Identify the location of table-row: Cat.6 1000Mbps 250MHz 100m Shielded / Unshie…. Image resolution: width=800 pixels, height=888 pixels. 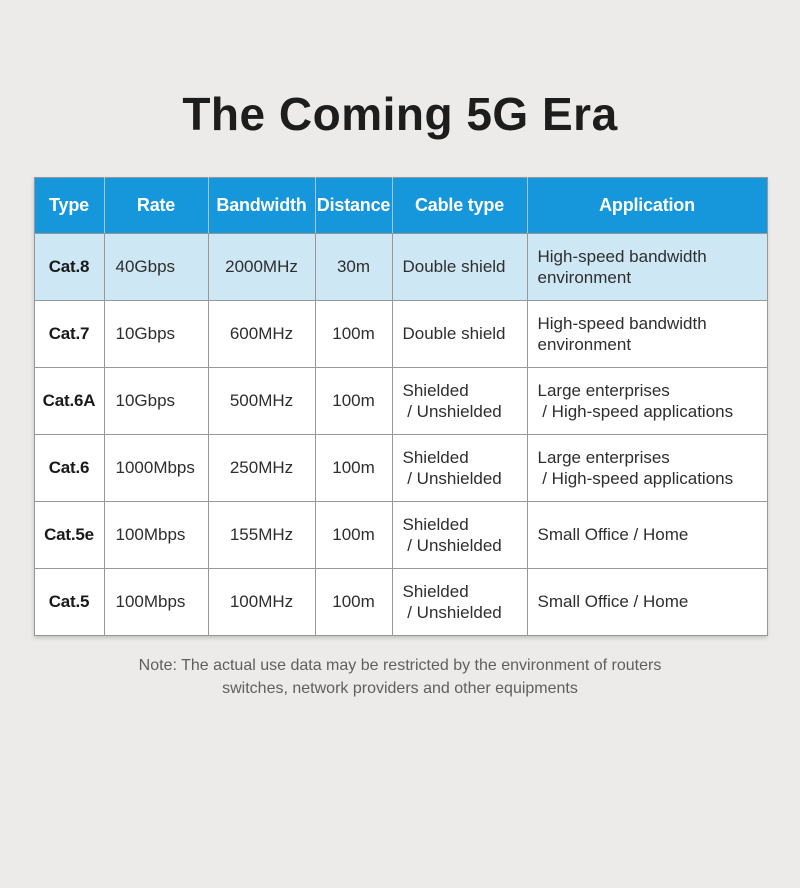
(400, 468).